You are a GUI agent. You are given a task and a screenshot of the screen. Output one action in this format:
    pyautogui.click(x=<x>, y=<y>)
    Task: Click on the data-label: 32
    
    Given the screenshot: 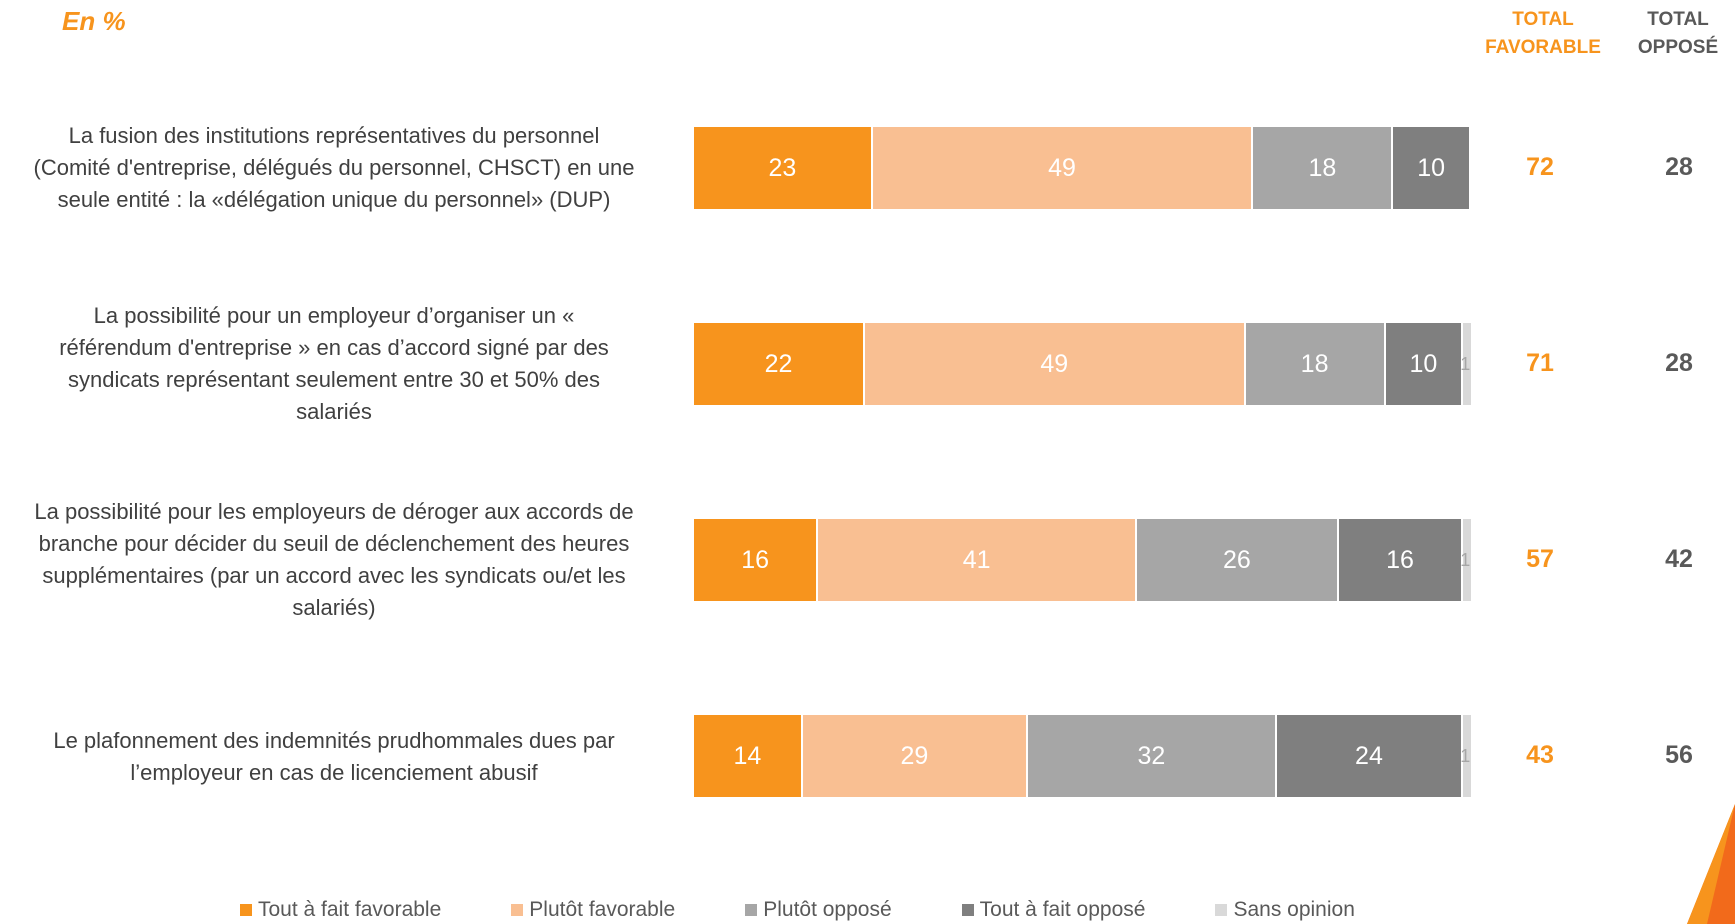 What is the action you would take?
    pyautogui.click(x=1151, y=755)
    